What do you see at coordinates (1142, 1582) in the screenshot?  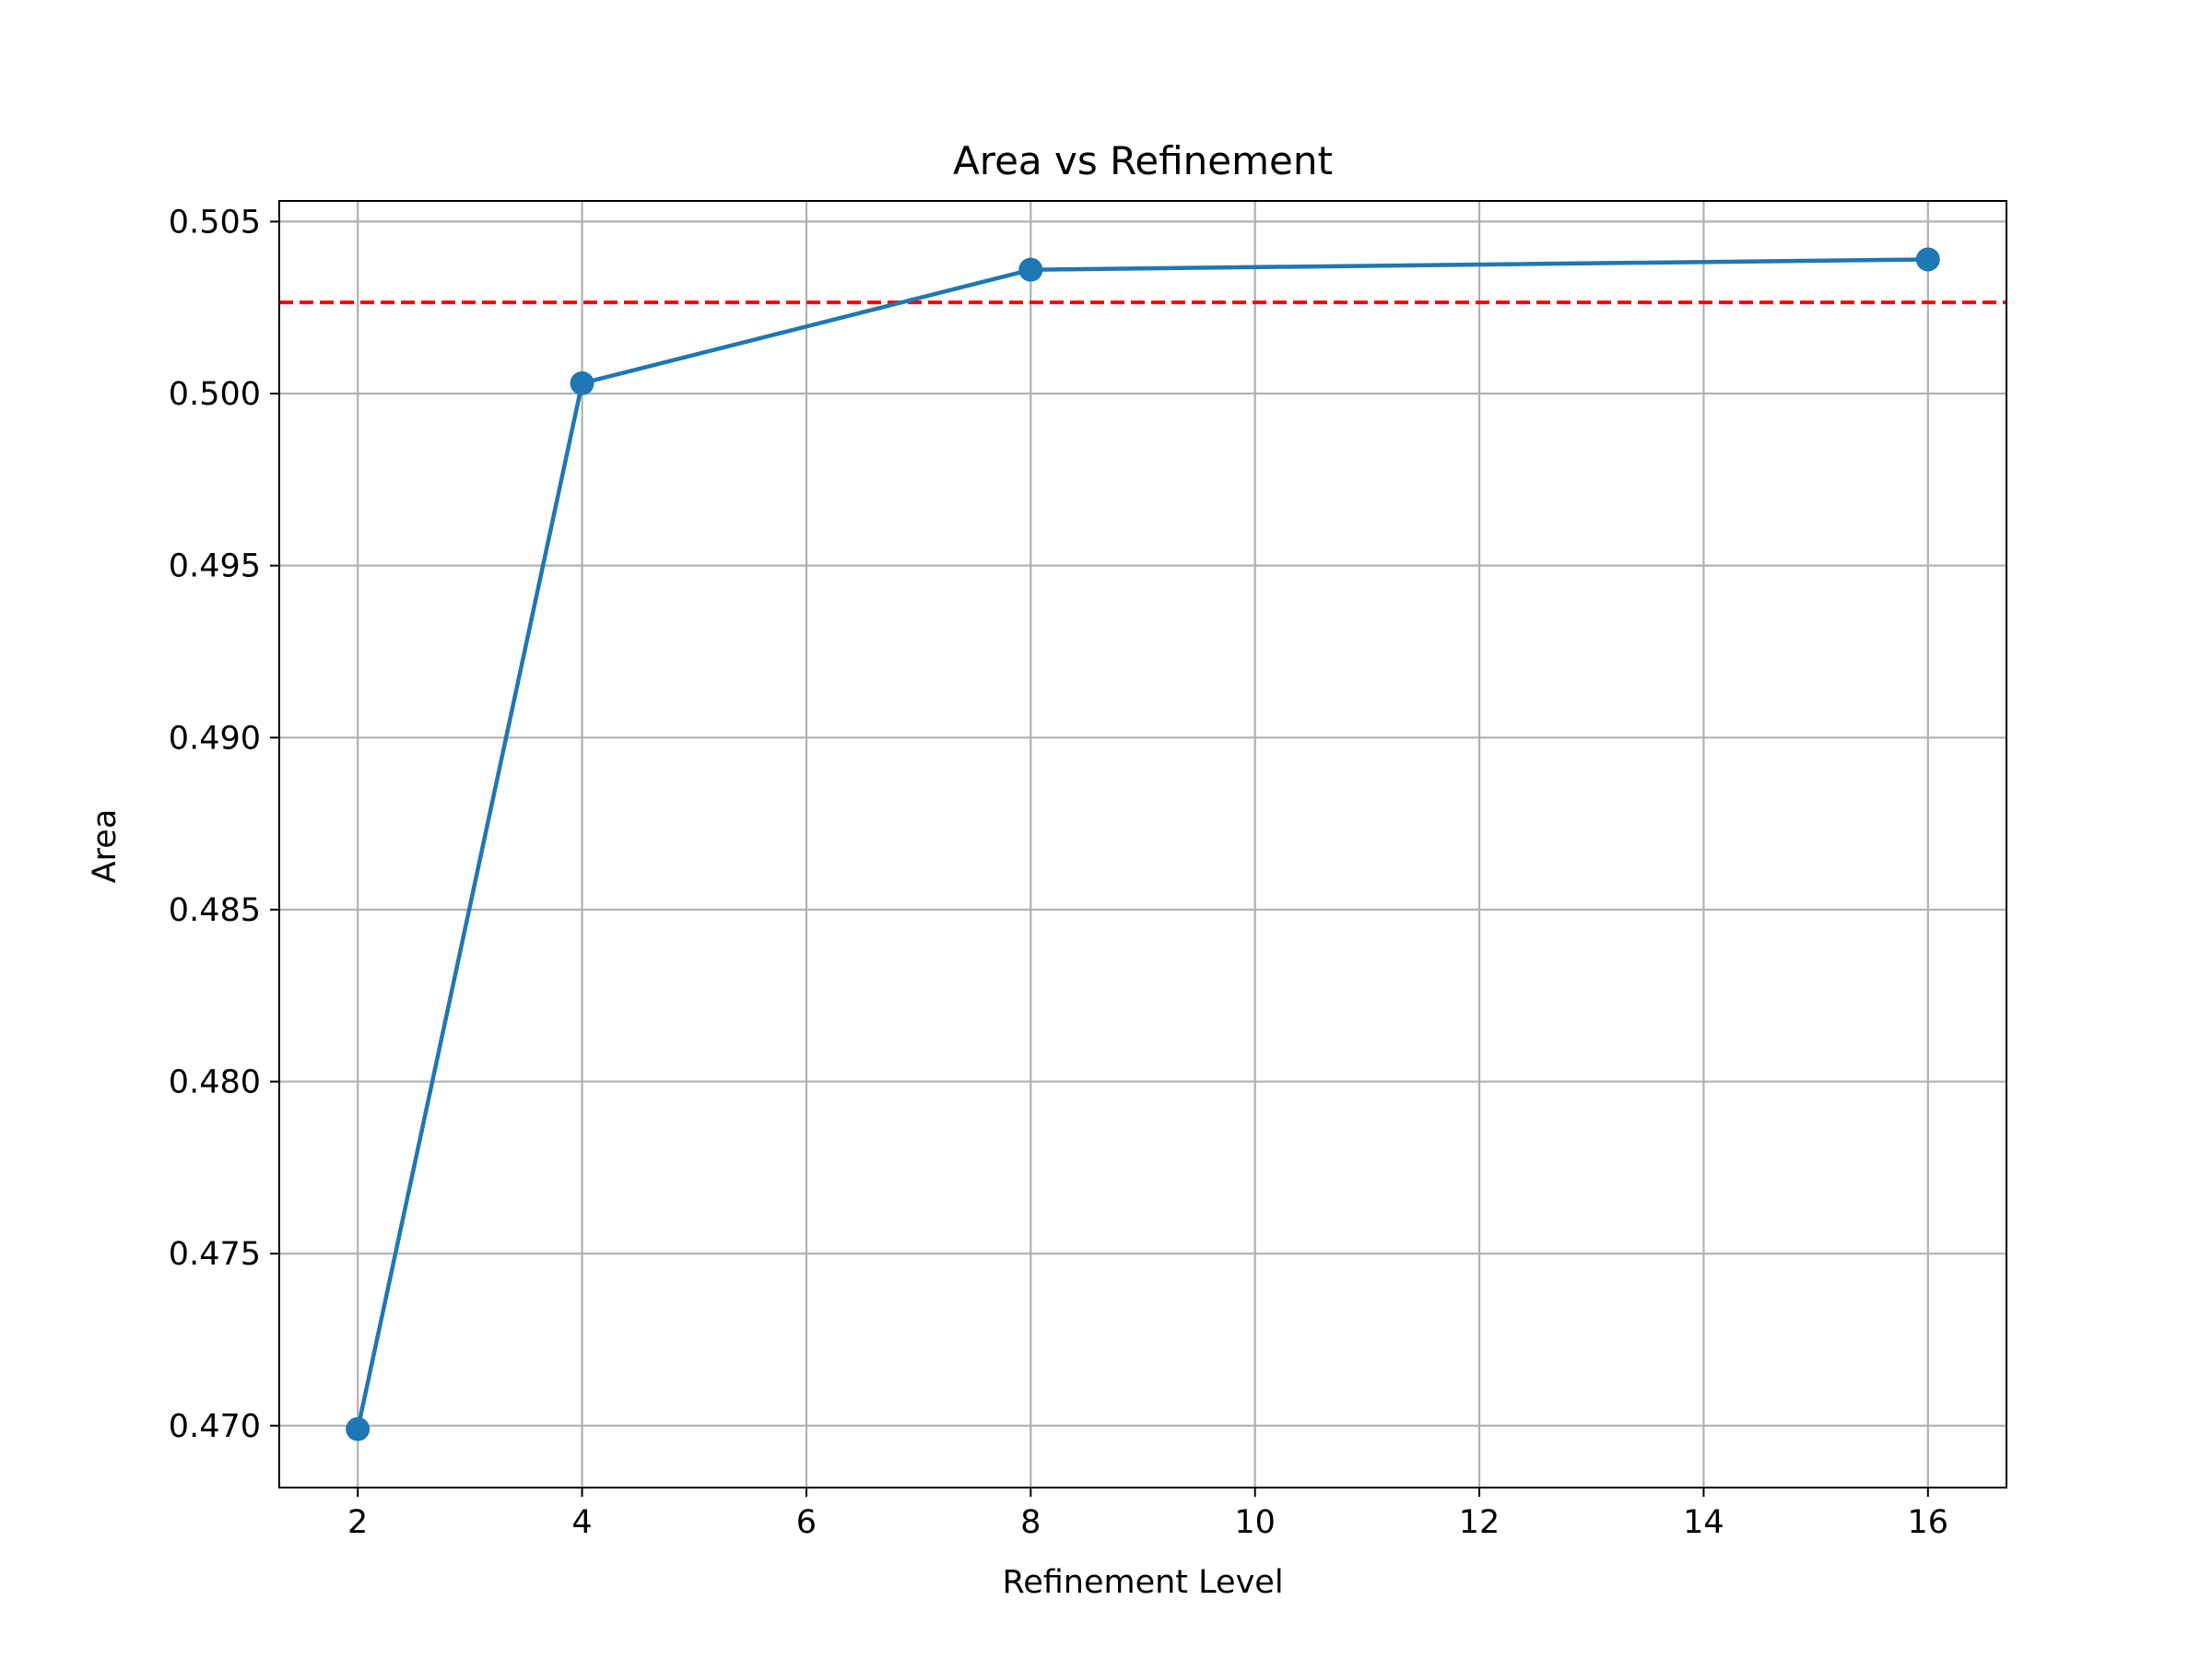 I see `x-axis-label: Refinement Level` at bounding box center [1142, 1582].